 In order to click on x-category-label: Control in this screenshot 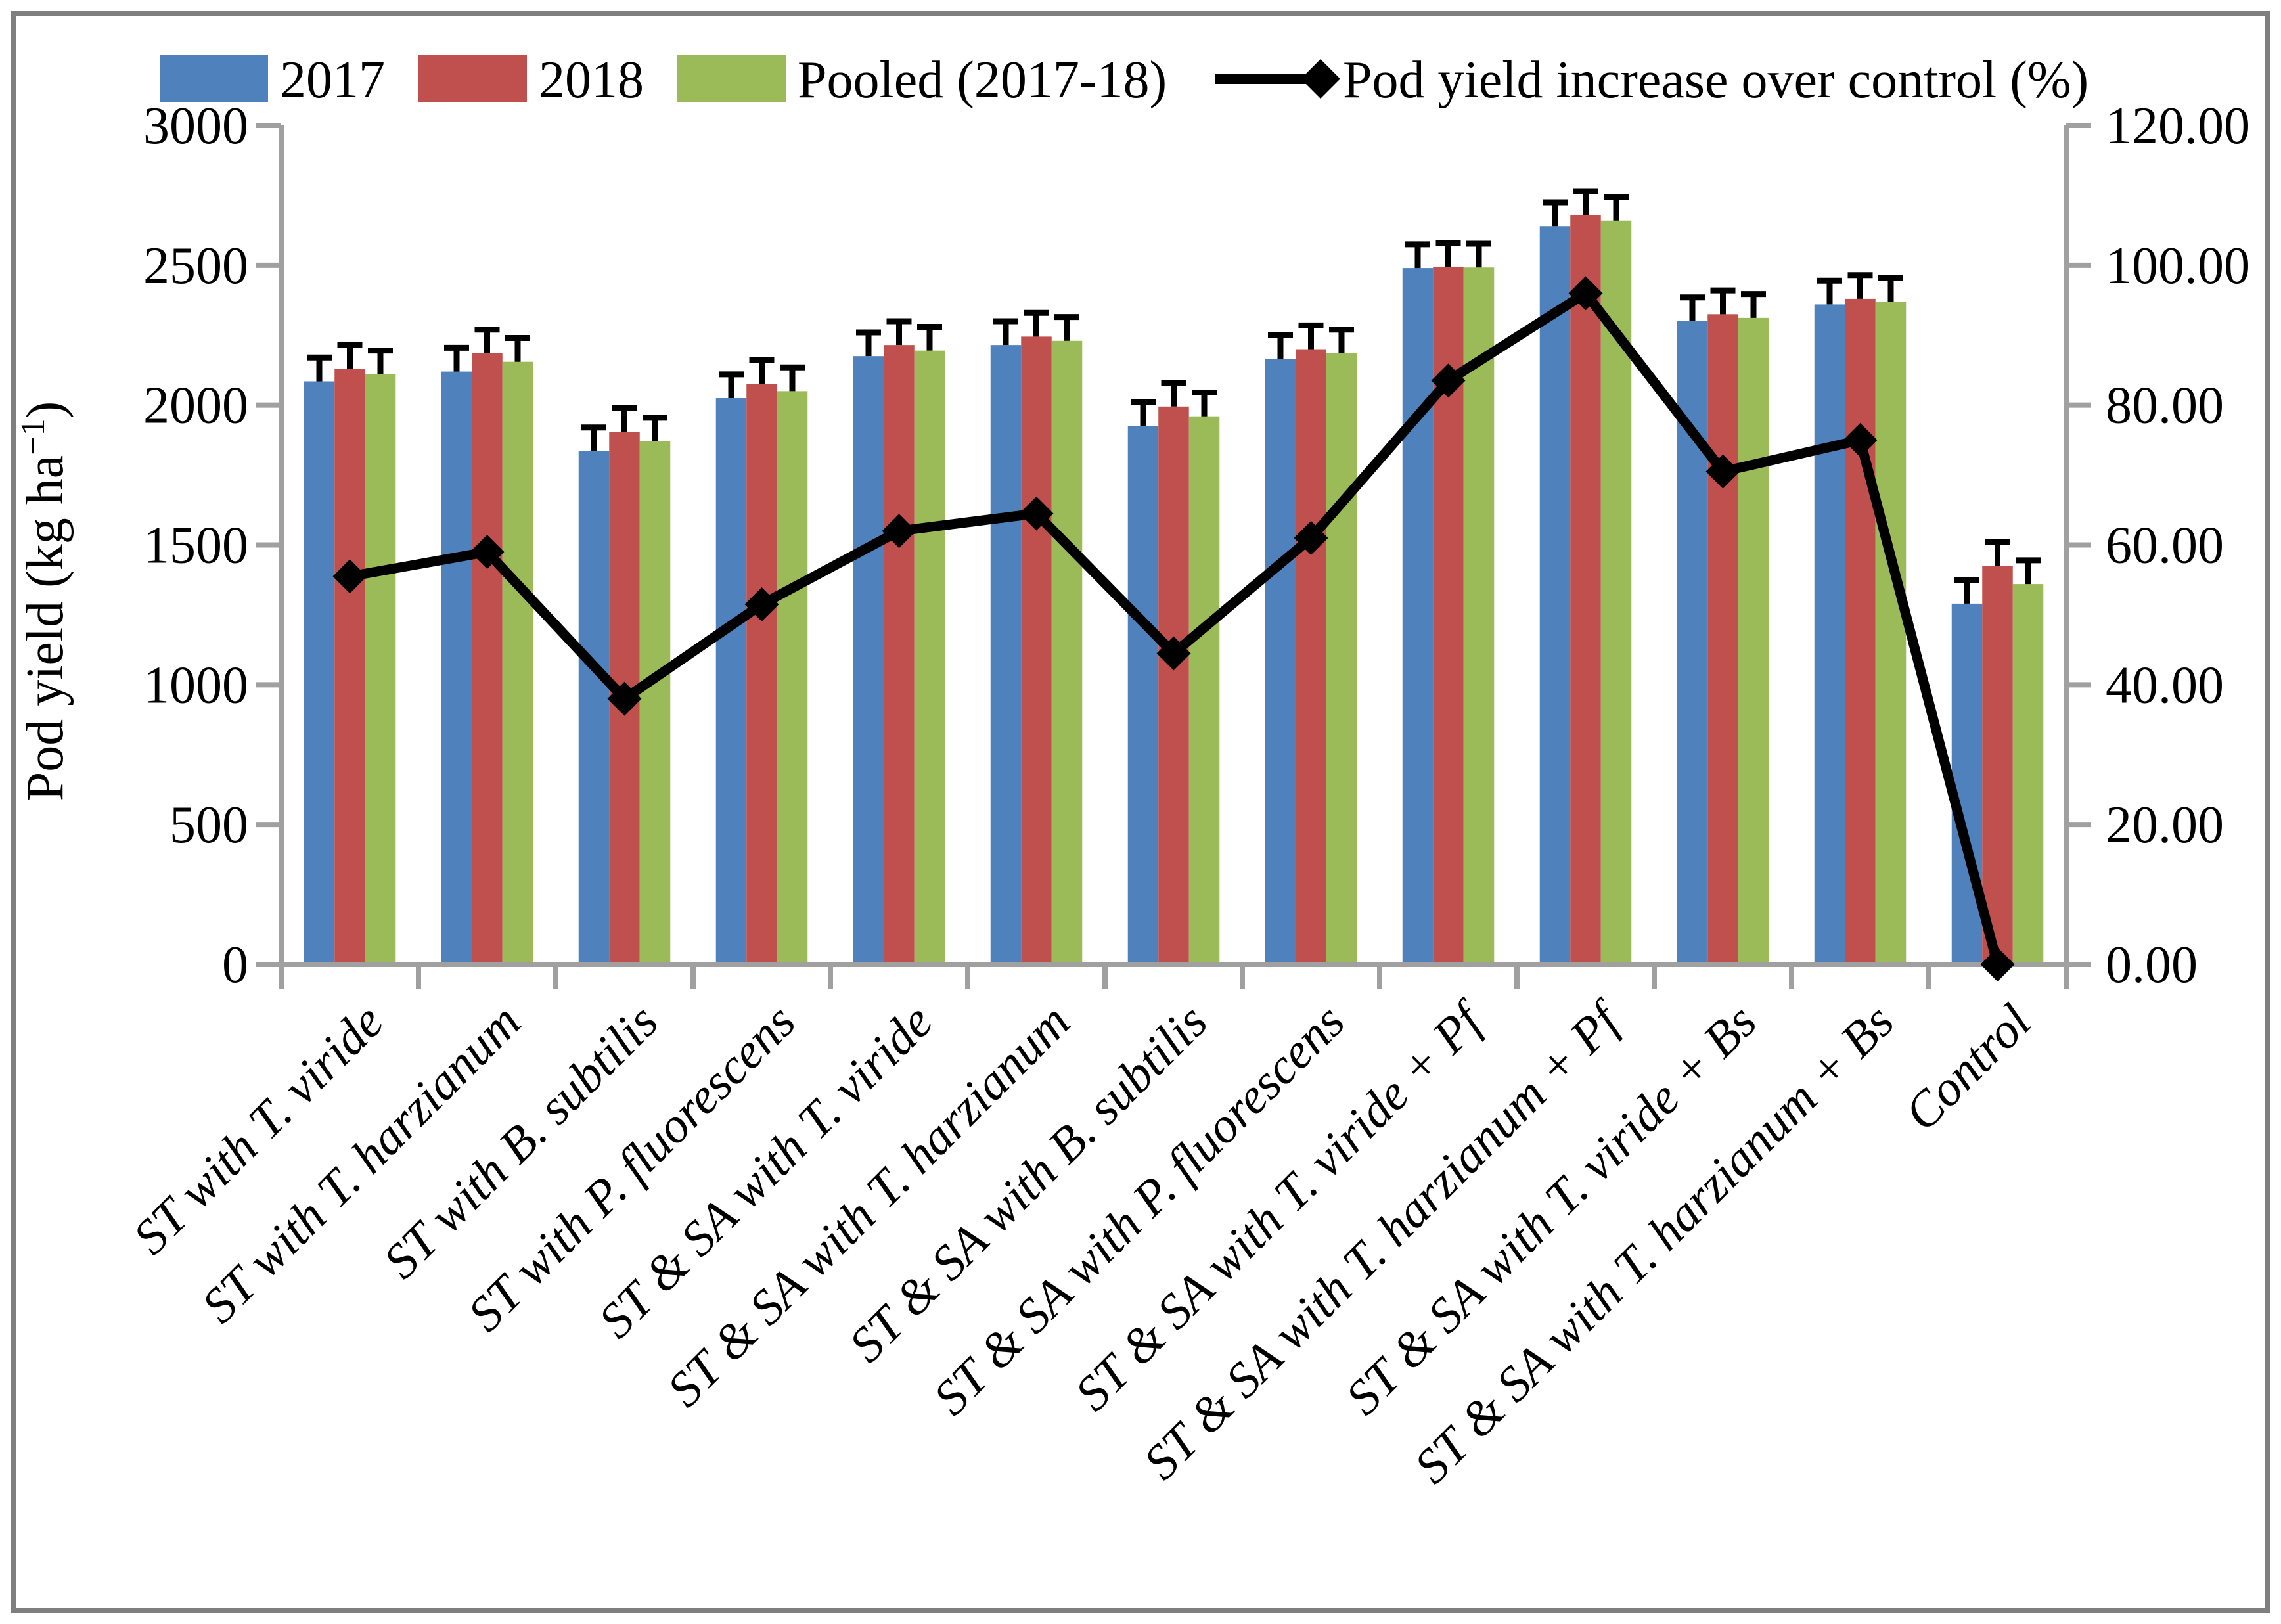, I will do `click(1968, 1068)`.